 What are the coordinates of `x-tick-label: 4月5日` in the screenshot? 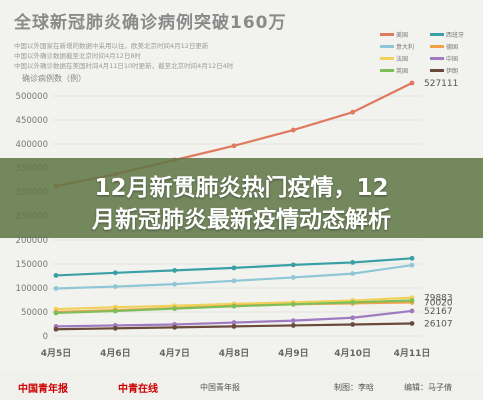 It's located at (56, 353).